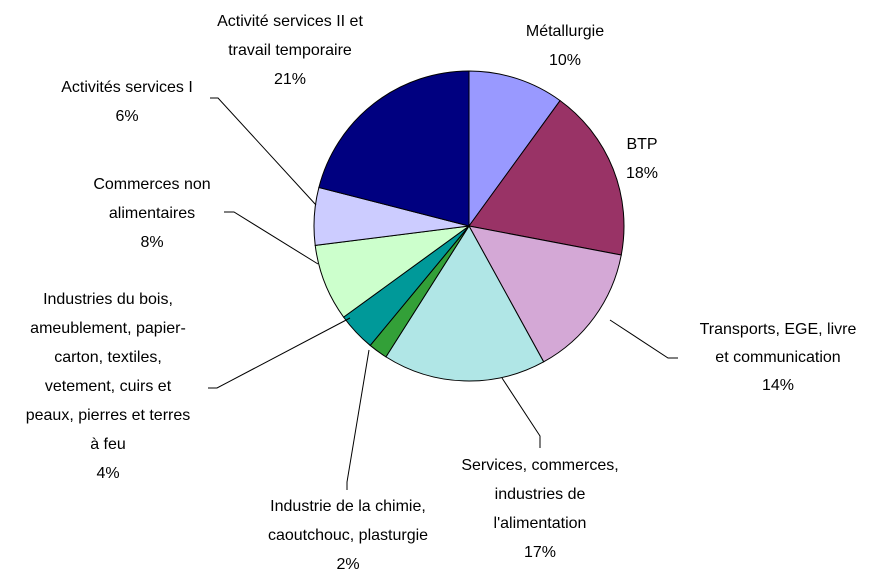 This screenshot has width=878, height=576. I want to click on slice-label: travail temporaire, so click(290, 50).